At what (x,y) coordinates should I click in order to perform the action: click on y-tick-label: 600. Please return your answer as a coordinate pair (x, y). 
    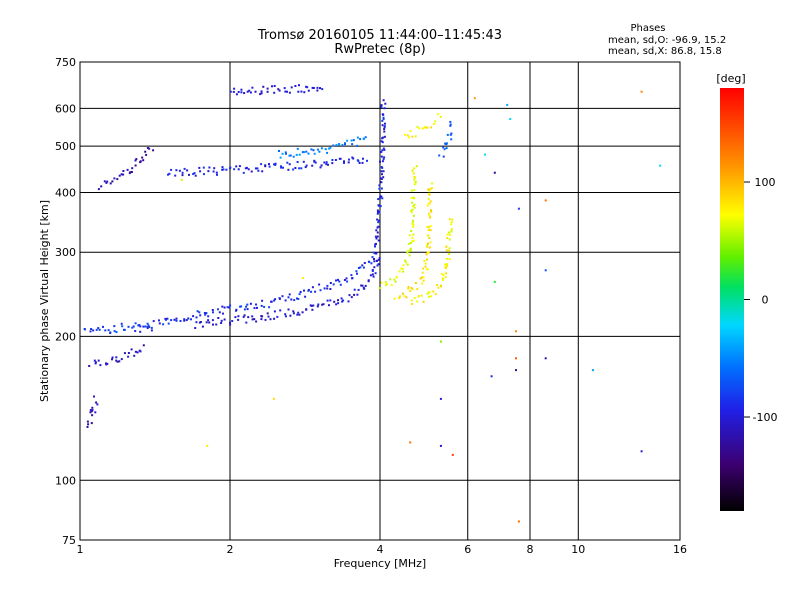
    Looking at the image, I should click on (65, 108).